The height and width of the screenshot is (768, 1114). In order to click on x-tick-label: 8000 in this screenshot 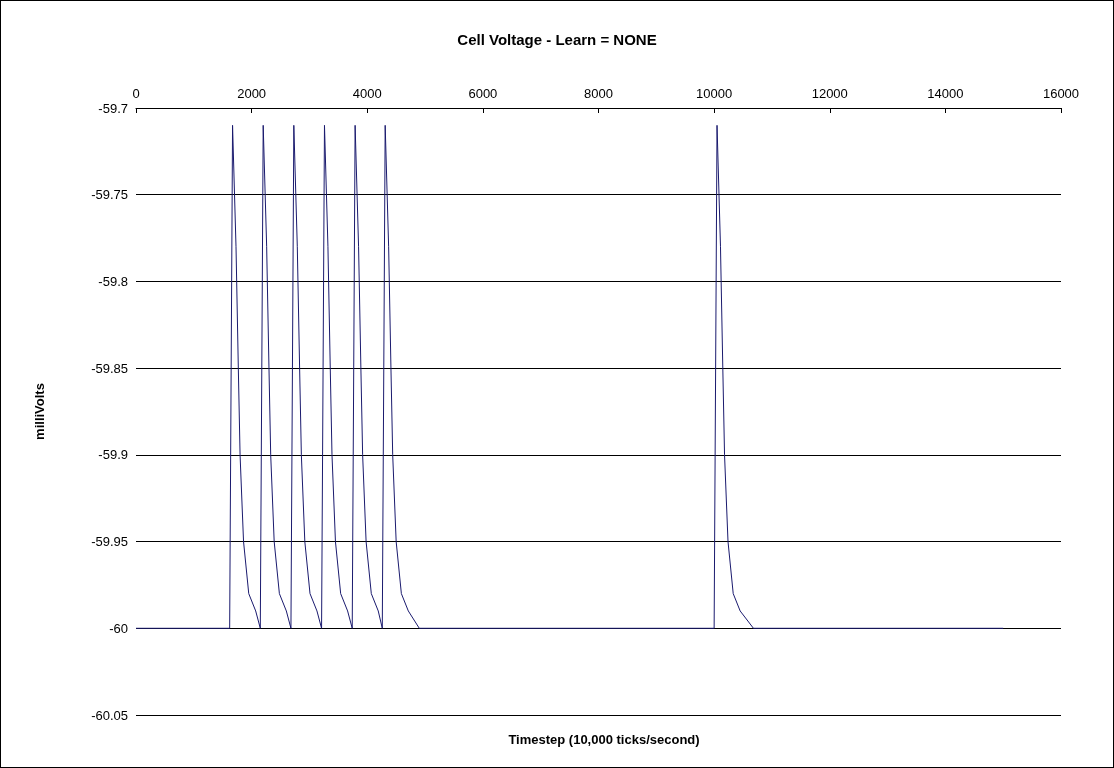, I will do `click(598, 93)`.